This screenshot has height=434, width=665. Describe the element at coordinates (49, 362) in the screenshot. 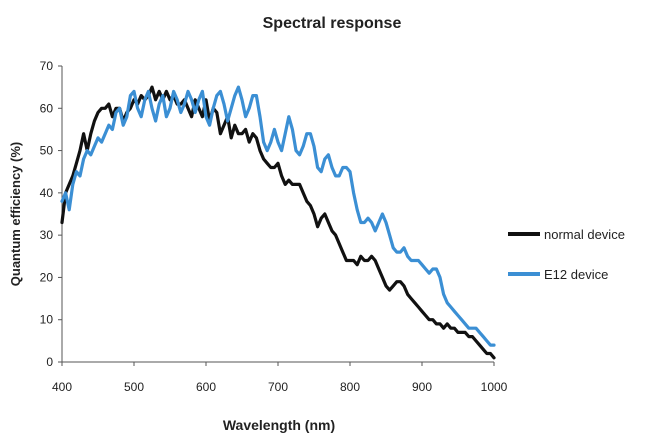

I see `y-tick-label: 0` at that location.